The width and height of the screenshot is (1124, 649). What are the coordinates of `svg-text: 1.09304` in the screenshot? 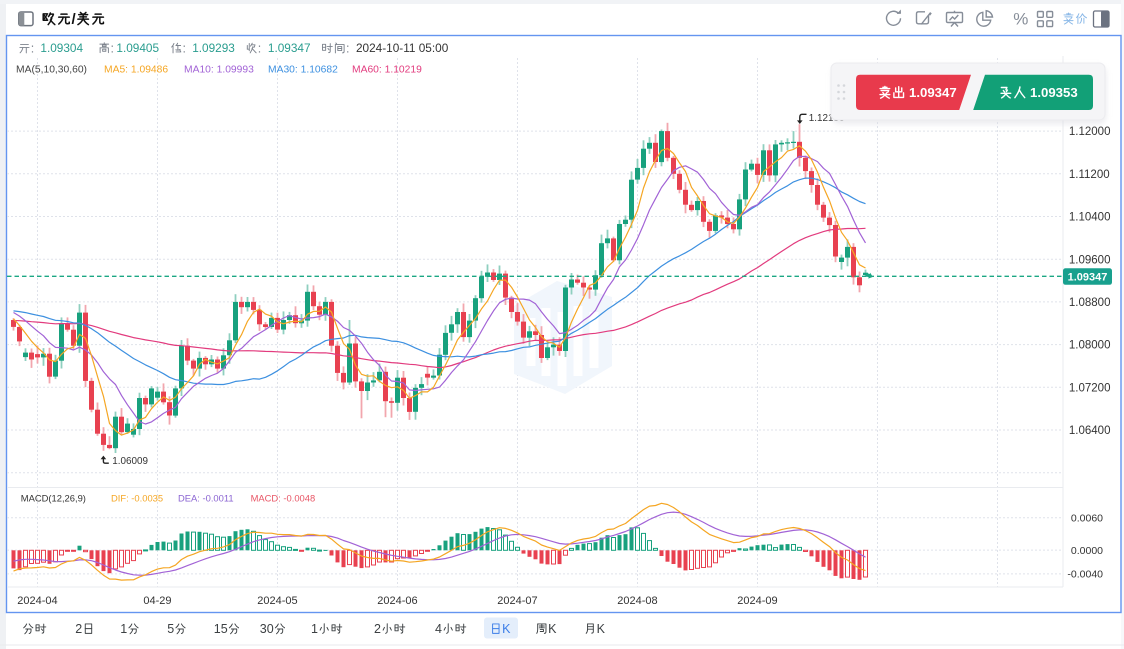 It's located at (61, 48).